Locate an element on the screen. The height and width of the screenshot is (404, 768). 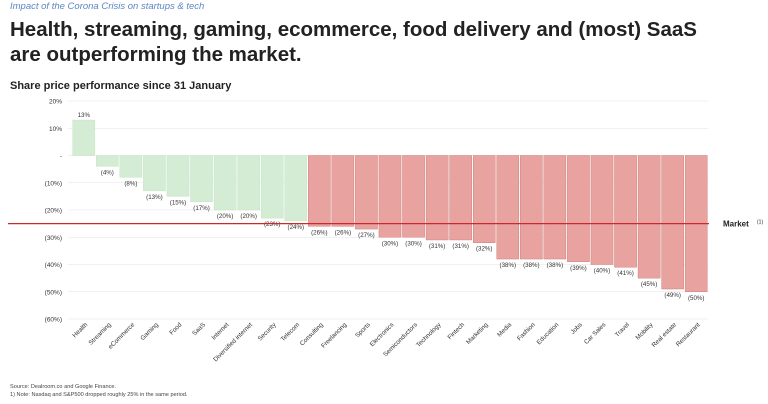
x-category-label: SaaS is located at coordinates (199, 329).